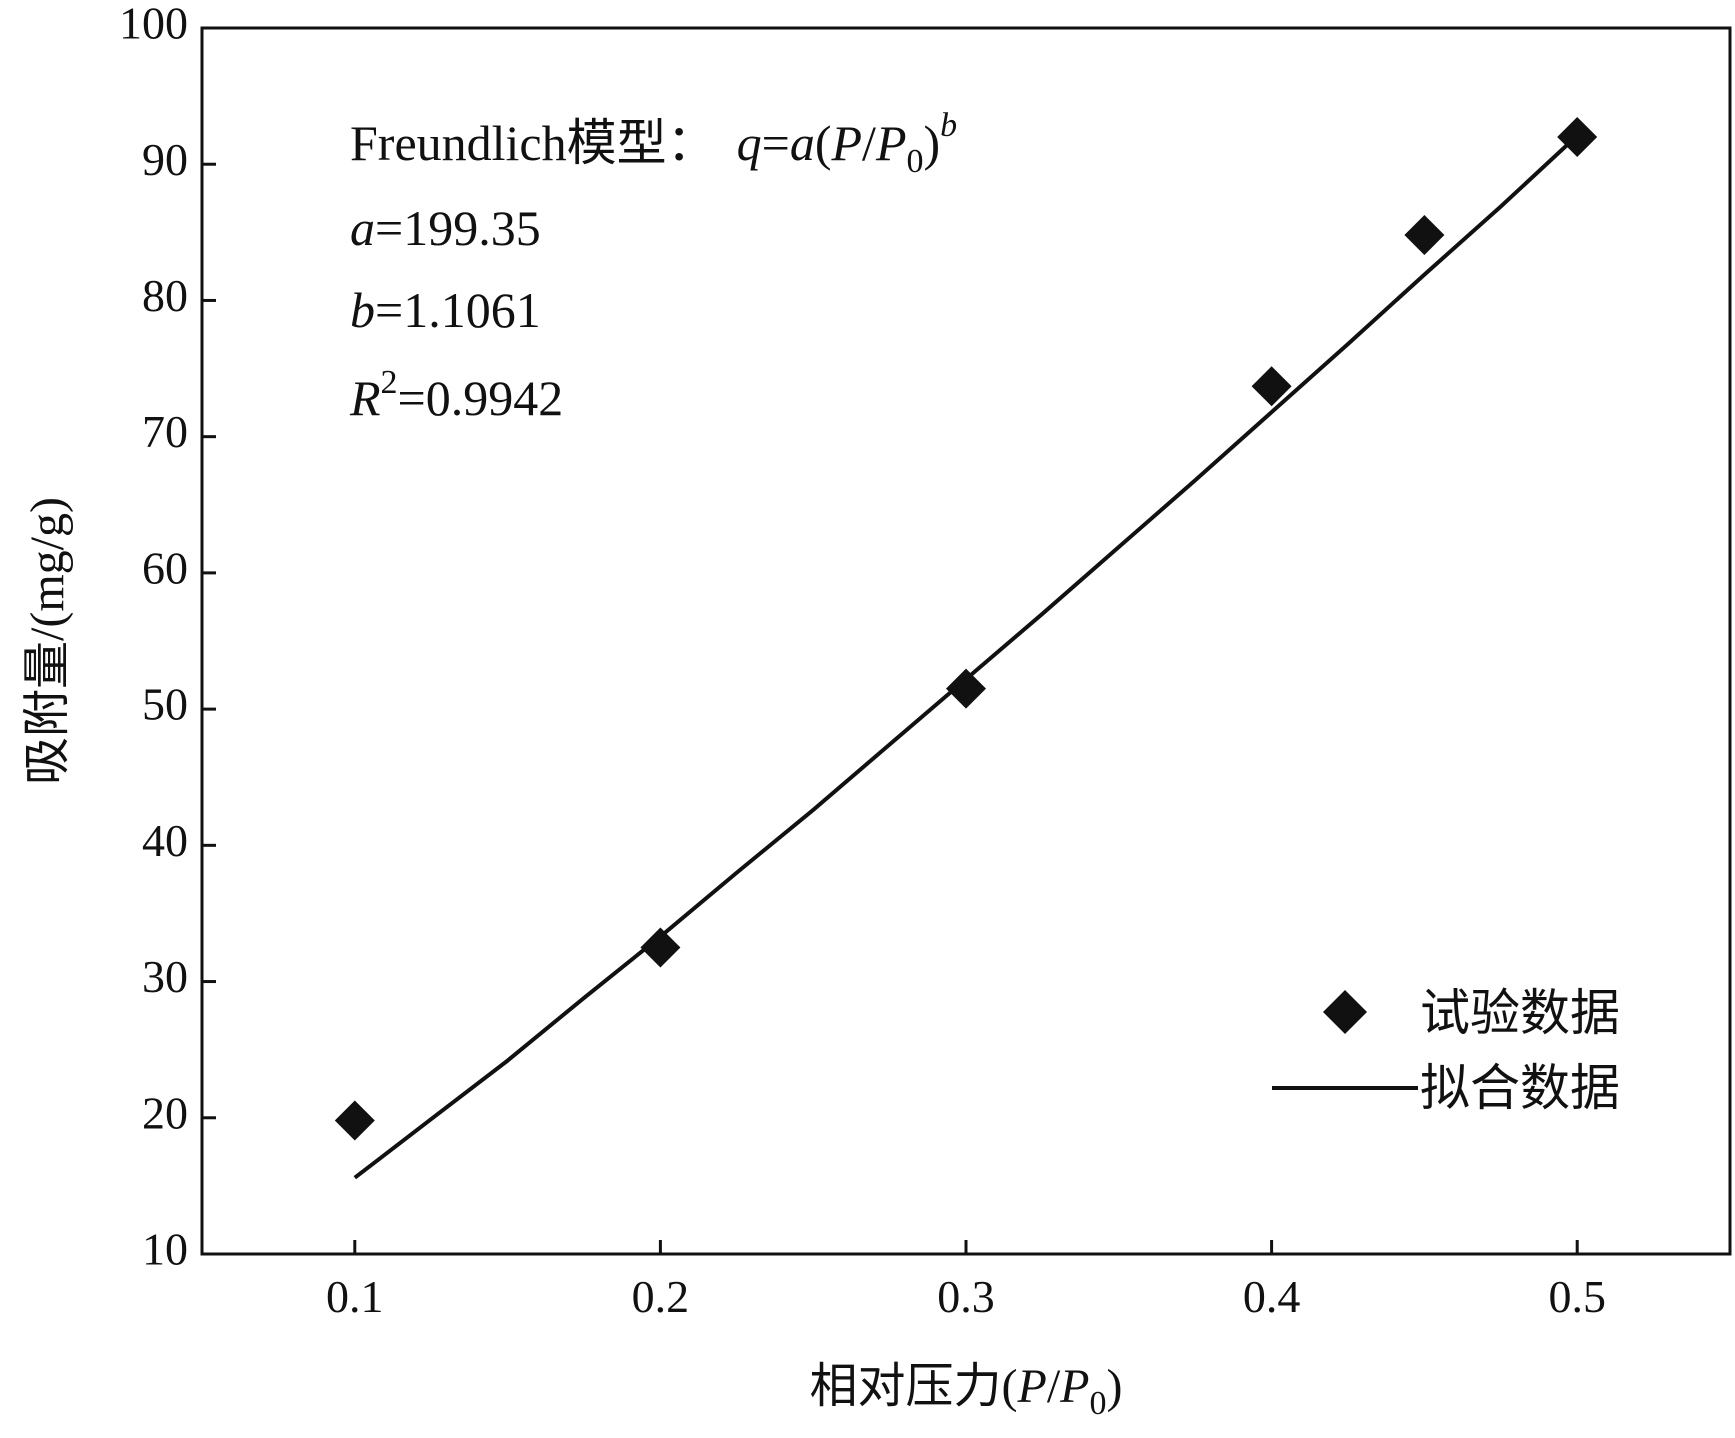 Image resolution: width=1735 pixels, height=1438 pixels. Describe the element at coordinates (355, 1296) in the screenshot. I see `x-tick-label: 0.1` at that location.